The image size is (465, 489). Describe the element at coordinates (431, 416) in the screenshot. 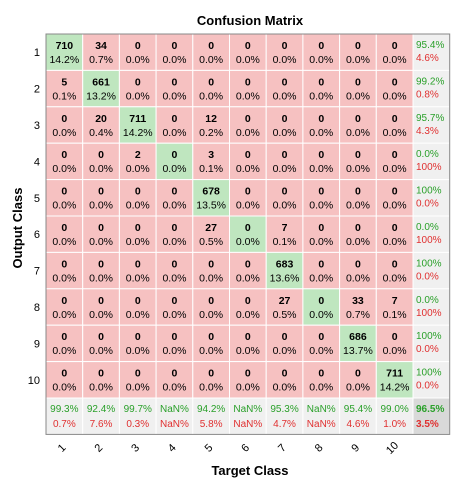

I see `overall-summary-cell` at that location.